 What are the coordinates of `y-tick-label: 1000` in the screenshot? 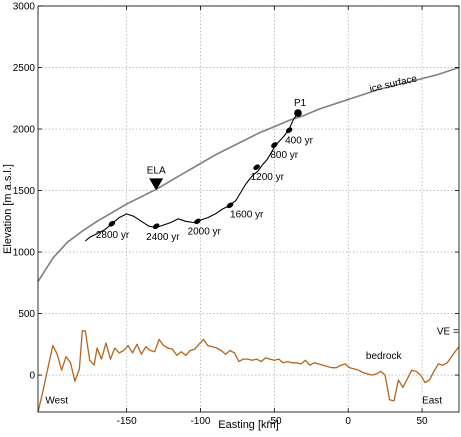 It's located at (24, 253).